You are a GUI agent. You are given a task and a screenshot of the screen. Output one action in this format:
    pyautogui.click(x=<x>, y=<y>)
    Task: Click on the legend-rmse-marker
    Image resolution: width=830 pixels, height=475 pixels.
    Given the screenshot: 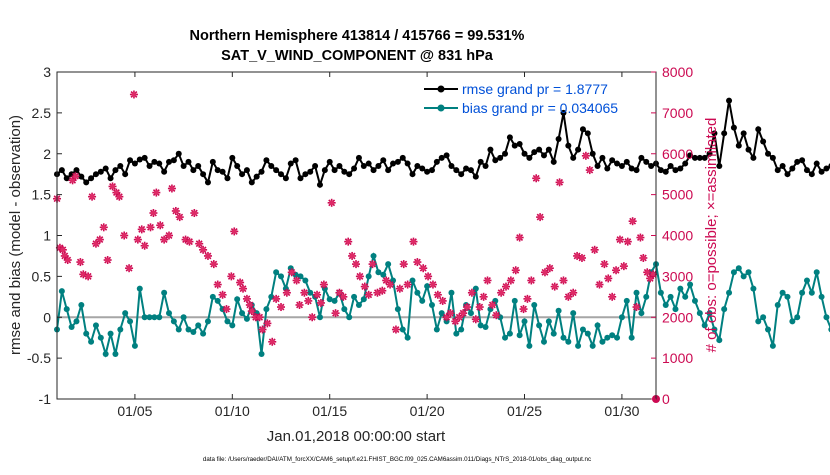 What is the action you would take?
    pyautogui.click(x=441, y=89)
    